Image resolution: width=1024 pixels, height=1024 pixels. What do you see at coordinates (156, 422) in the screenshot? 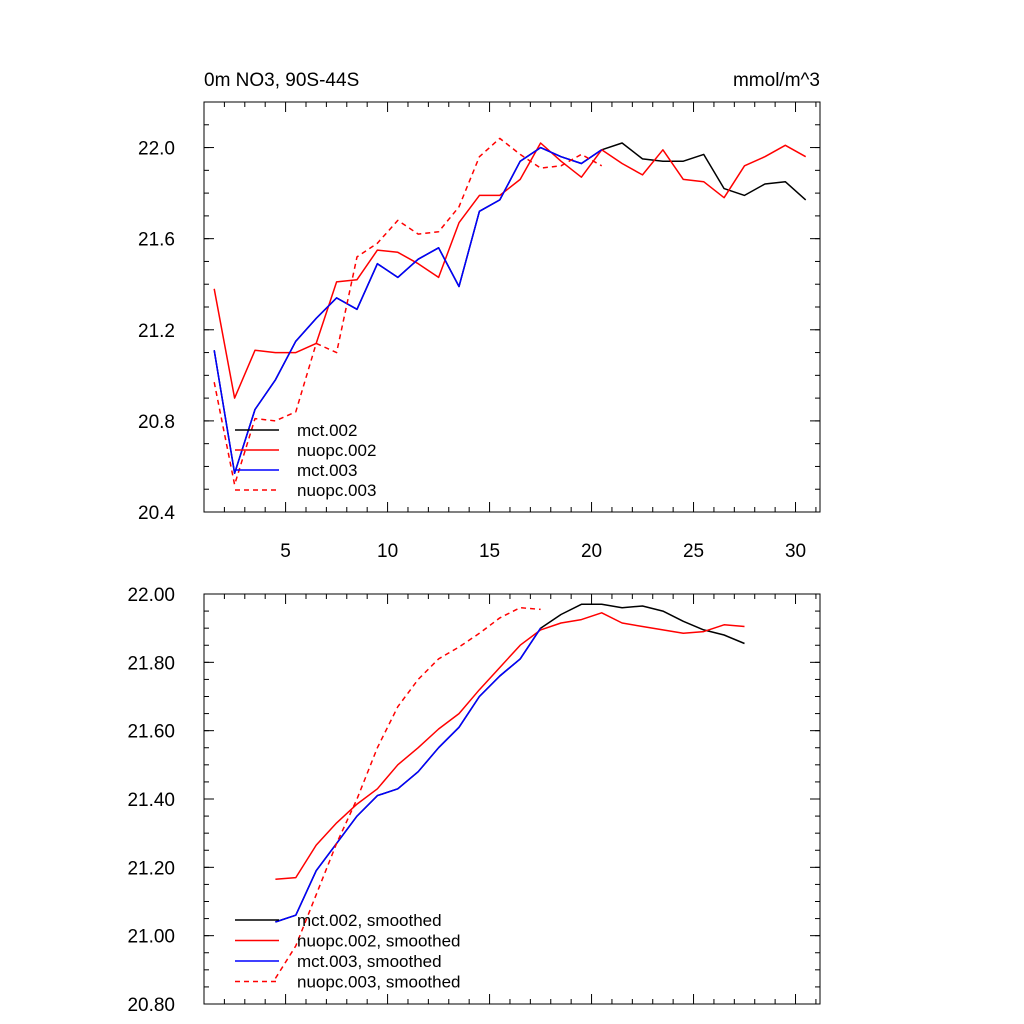
I see `top-ytick-label: 20.8` at bounding box center [156, 422].